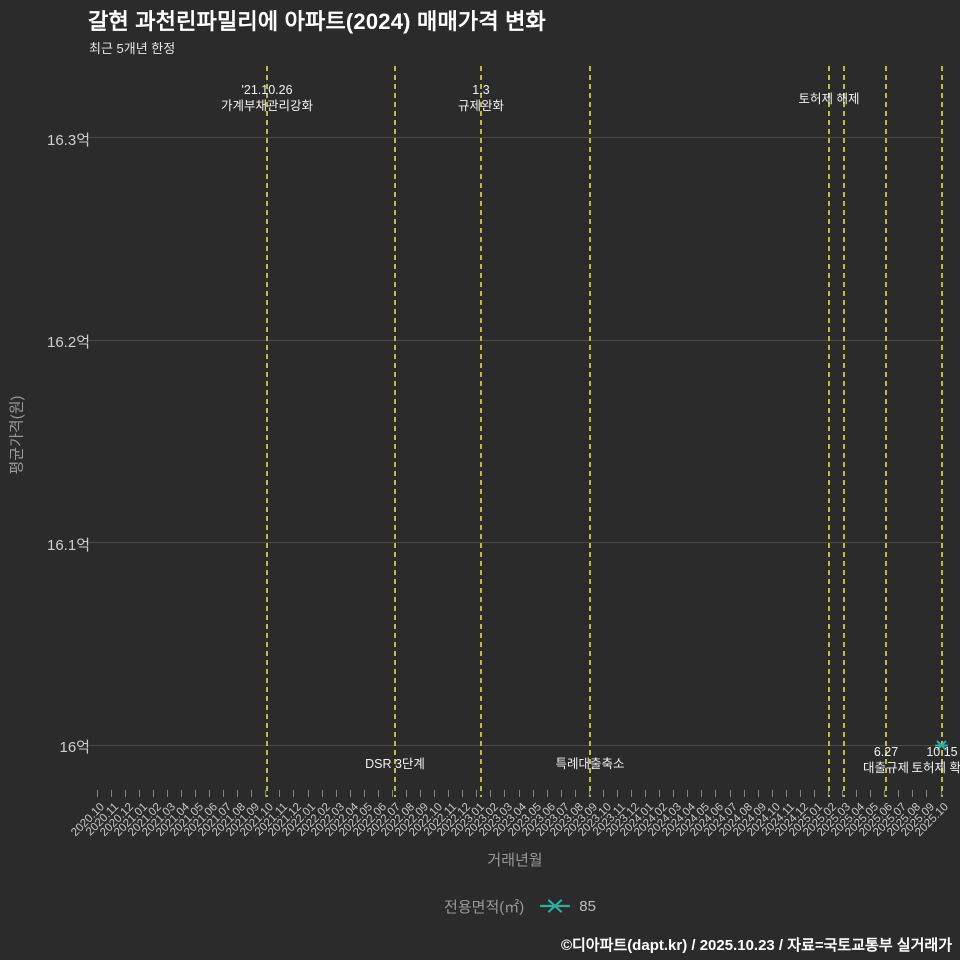 Image resolution: width=960 pixels, height=960 pixels. What do you see at coordinates (886, 768) in the screenshot?
I see `event-annotation-line: 대출규제` at bounding box center [886, 768].